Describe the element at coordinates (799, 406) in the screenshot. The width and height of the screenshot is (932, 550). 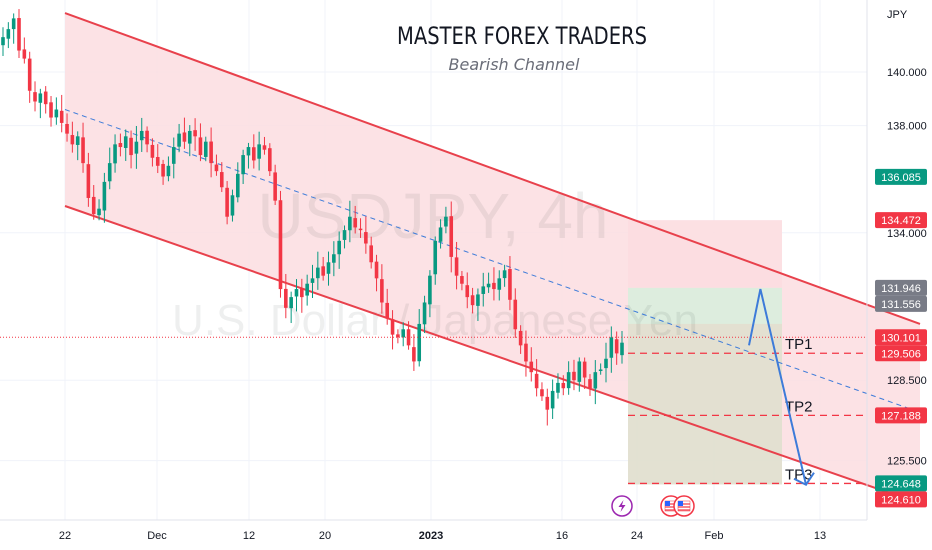
I see `level-label: TP2` at that location.